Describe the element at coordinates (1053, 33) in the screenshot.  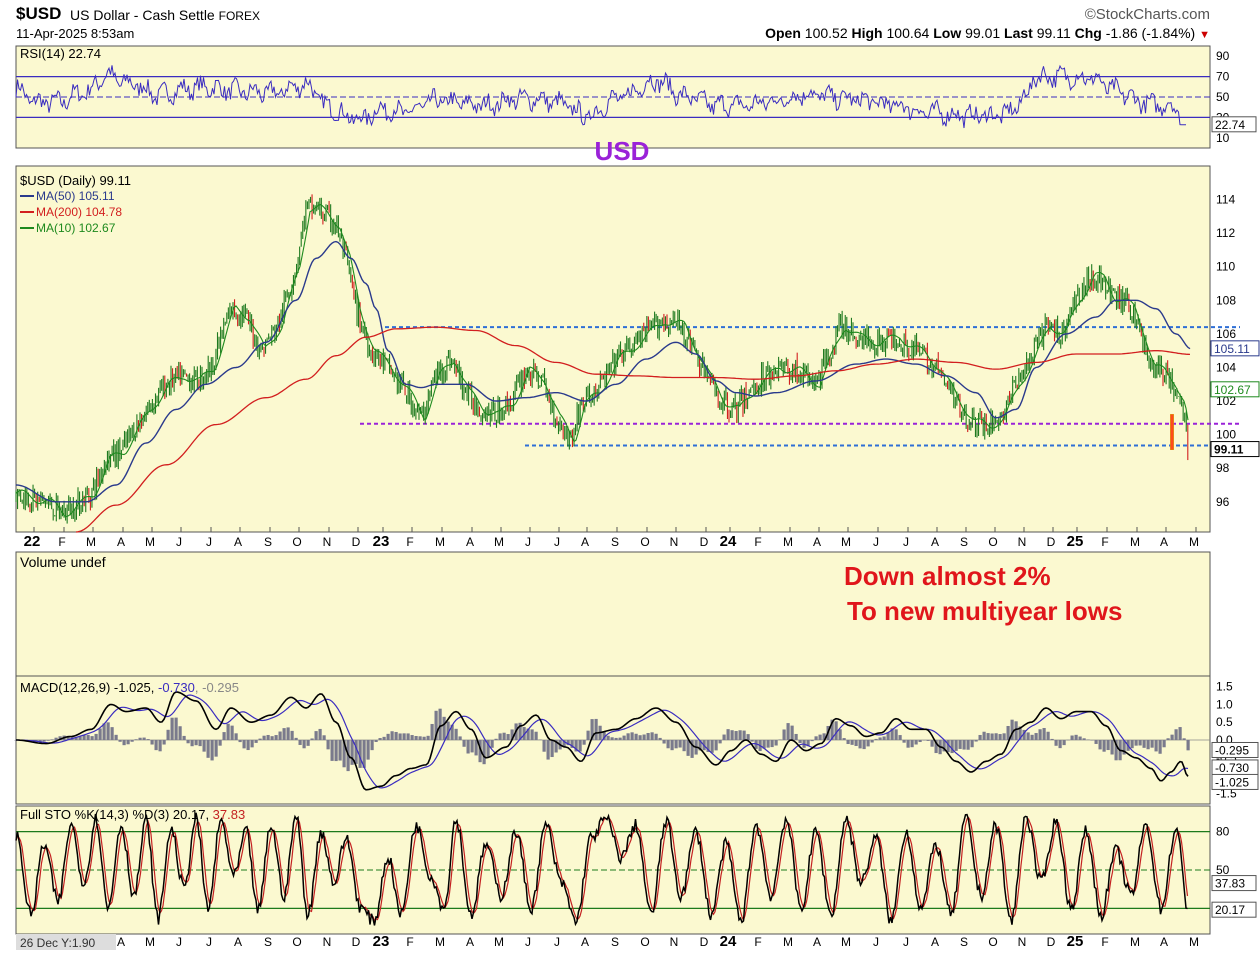
I see `last-value: 99.11` at that location.